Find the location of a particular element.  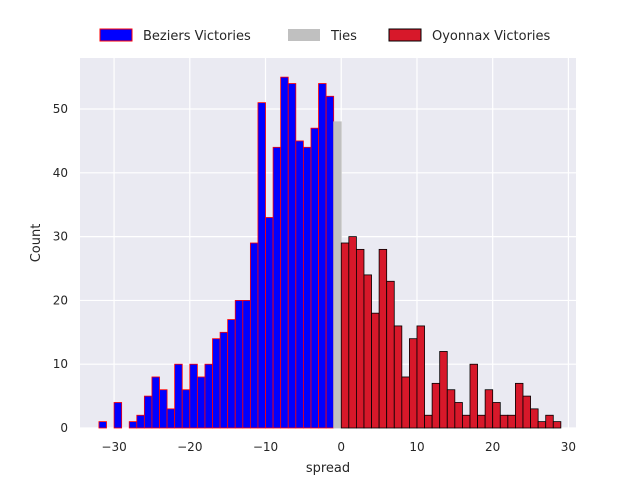

x-tick-label: −10 is located at coordinates (265, 447).